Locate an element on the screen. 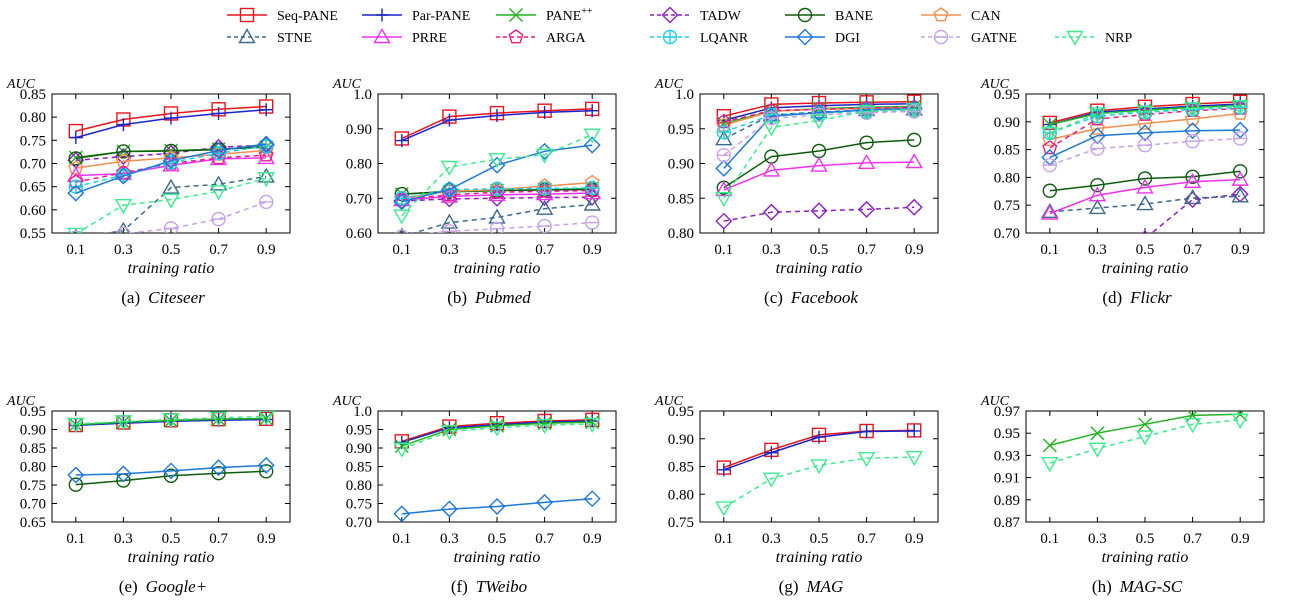 This screenshot has width=1301, height=616. legend-item-seq-pane: Seq-PANE is located at coordinates (282, 15).